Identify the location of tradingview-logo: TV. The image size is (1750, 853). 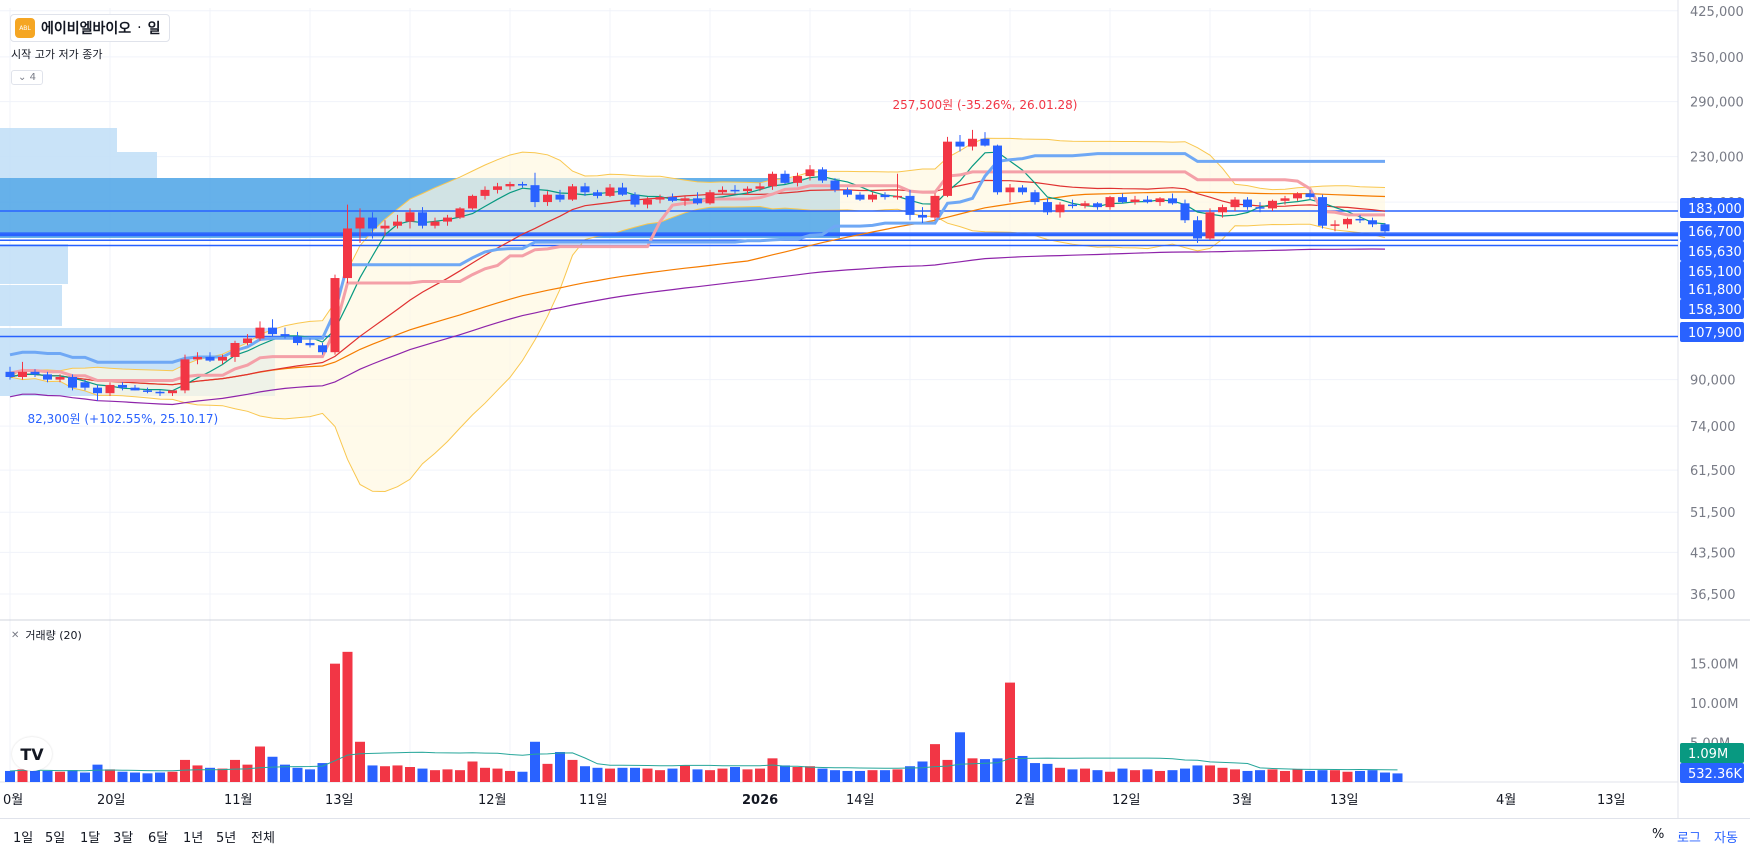
(32, 754).